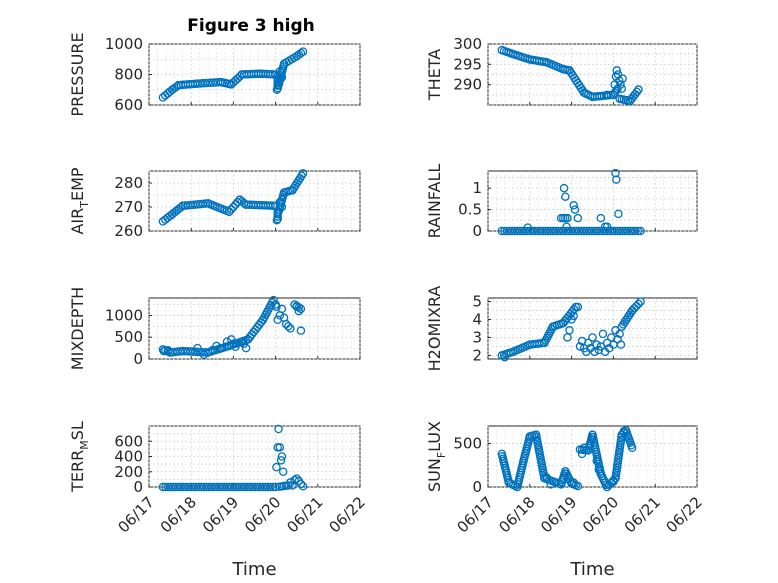 Image resolution: width=778 pixels, height=583 pixels. I want to click on y-tick-label: 0.5, so click(470, 210).